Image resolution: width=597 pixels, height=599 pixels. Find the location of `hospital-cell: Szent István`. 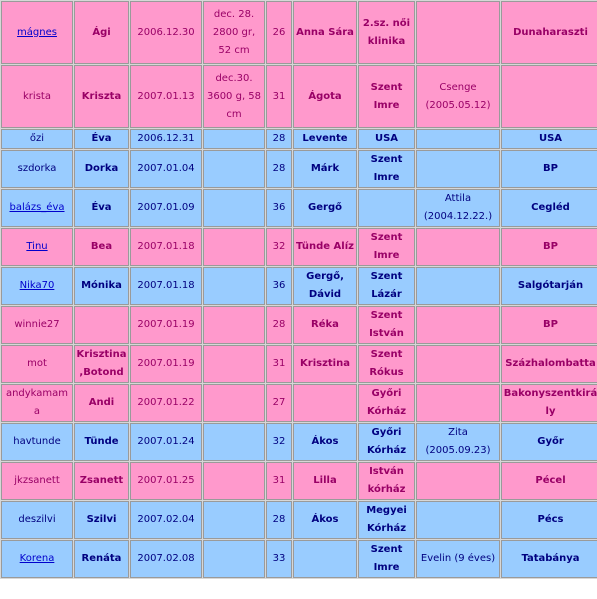

hospital-cell: Szent István is located at coordinates (386, 325).